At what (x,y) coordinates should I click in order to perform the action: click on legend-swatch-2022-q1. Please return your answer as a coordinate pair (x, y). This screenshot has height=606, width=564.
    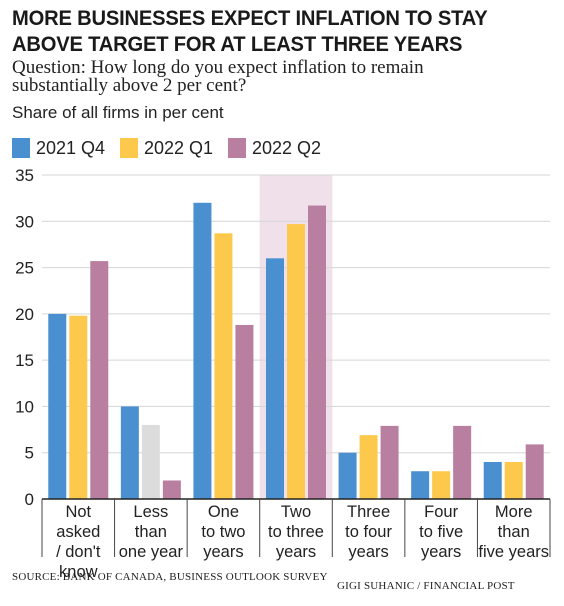
    Looking at the image, I should click on (129, 148).